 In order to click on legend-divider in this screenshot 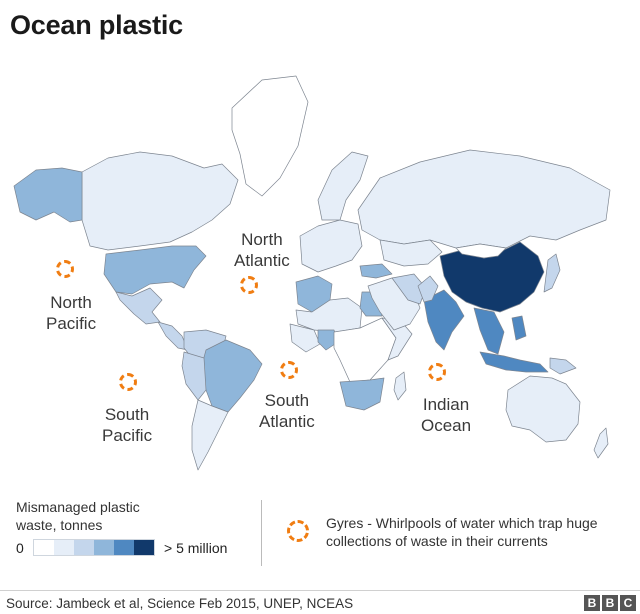, I will do `click(261, 533)`.